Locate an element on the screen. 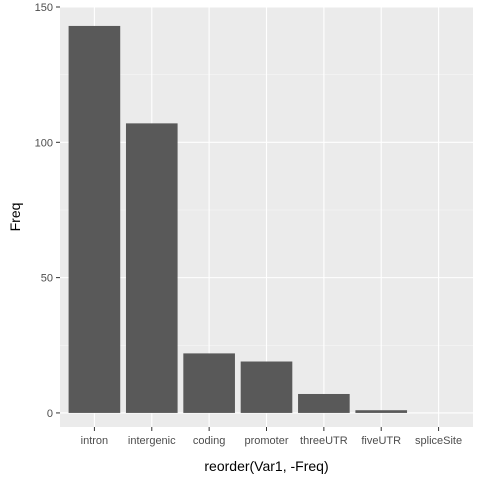  x-tick-label: promoter is located at coordinates (266, 441).